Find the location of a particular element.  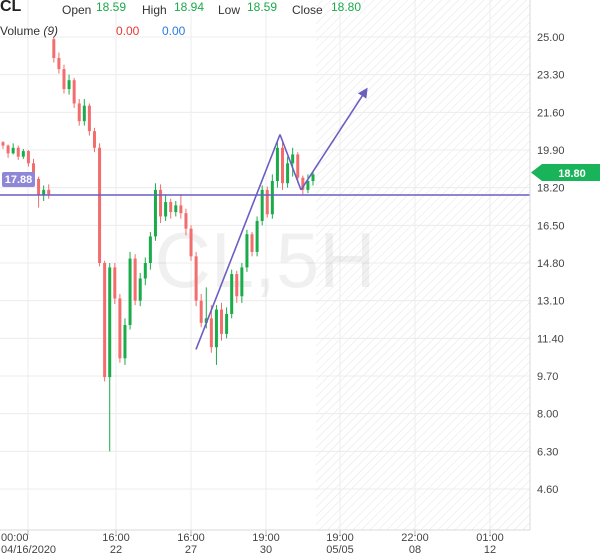

y-tick-label: 19.90 is located at coordinates (551, 151).